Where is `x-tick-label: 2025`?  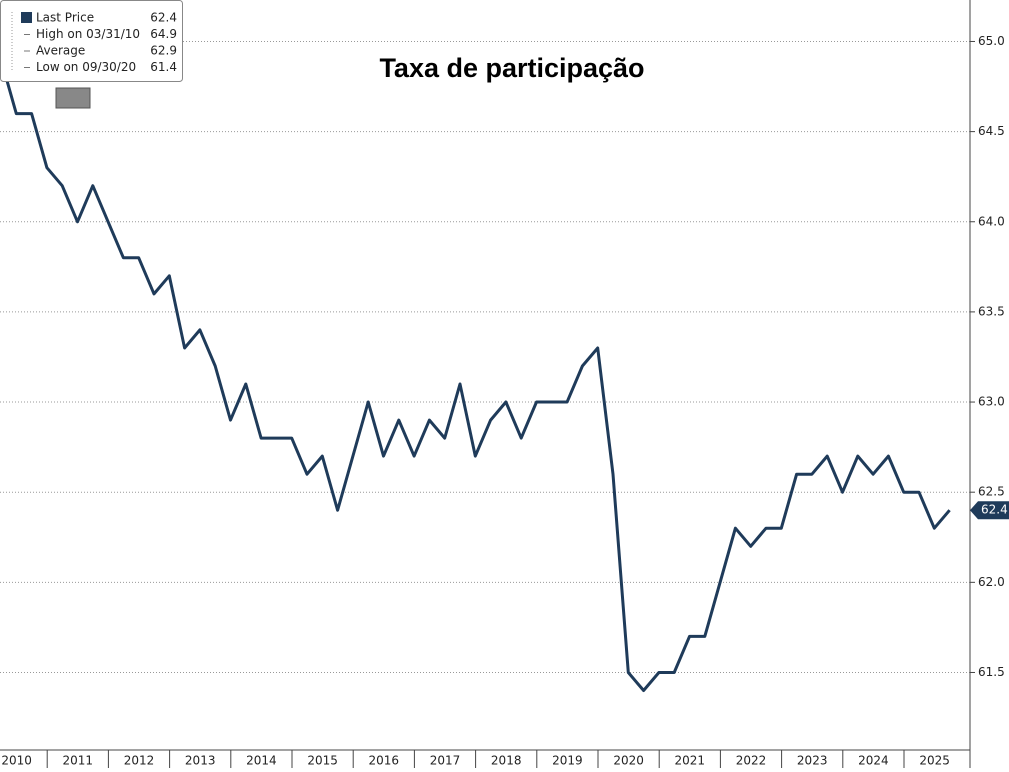
x-tick-label: 2025 is located at coordinates (934, 761).